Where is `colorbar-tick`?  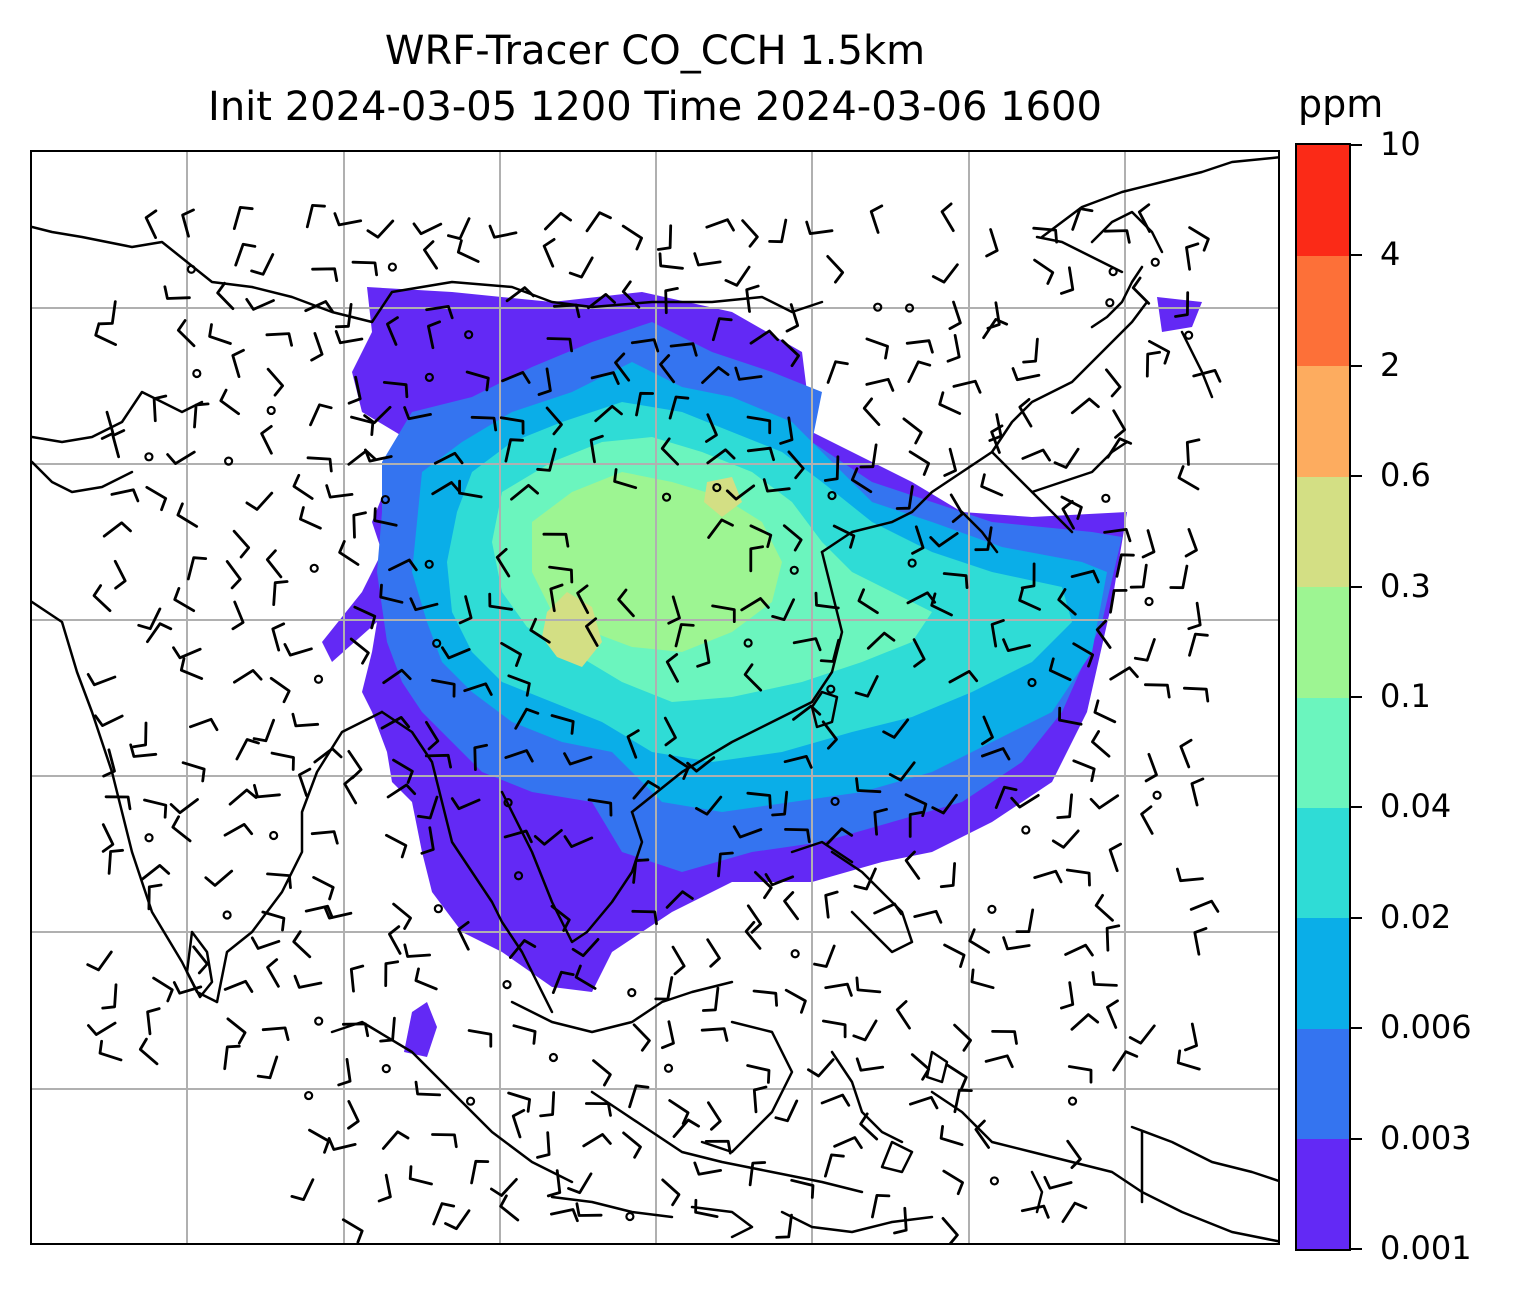
colorbar-tick is located at coordinates (1356, 1138).